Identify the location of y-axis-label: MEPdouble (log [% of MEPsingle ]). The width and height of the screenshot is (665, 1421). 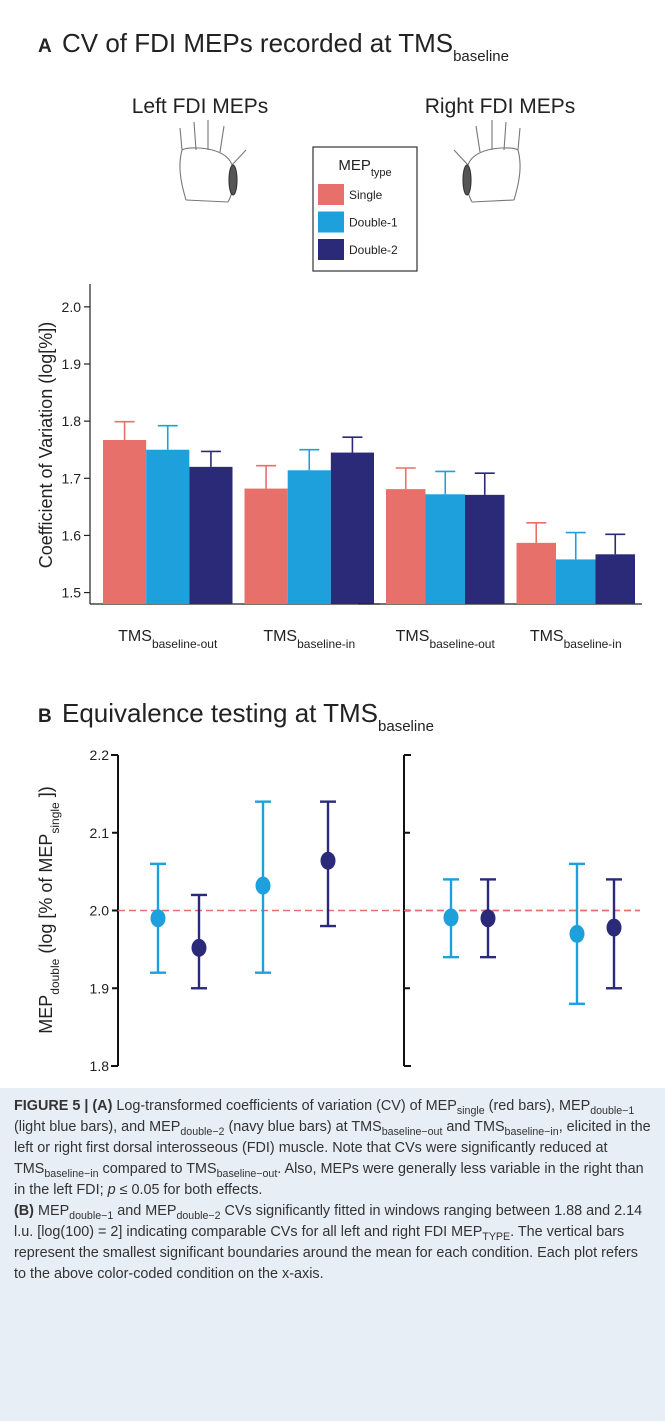
(49, 909).